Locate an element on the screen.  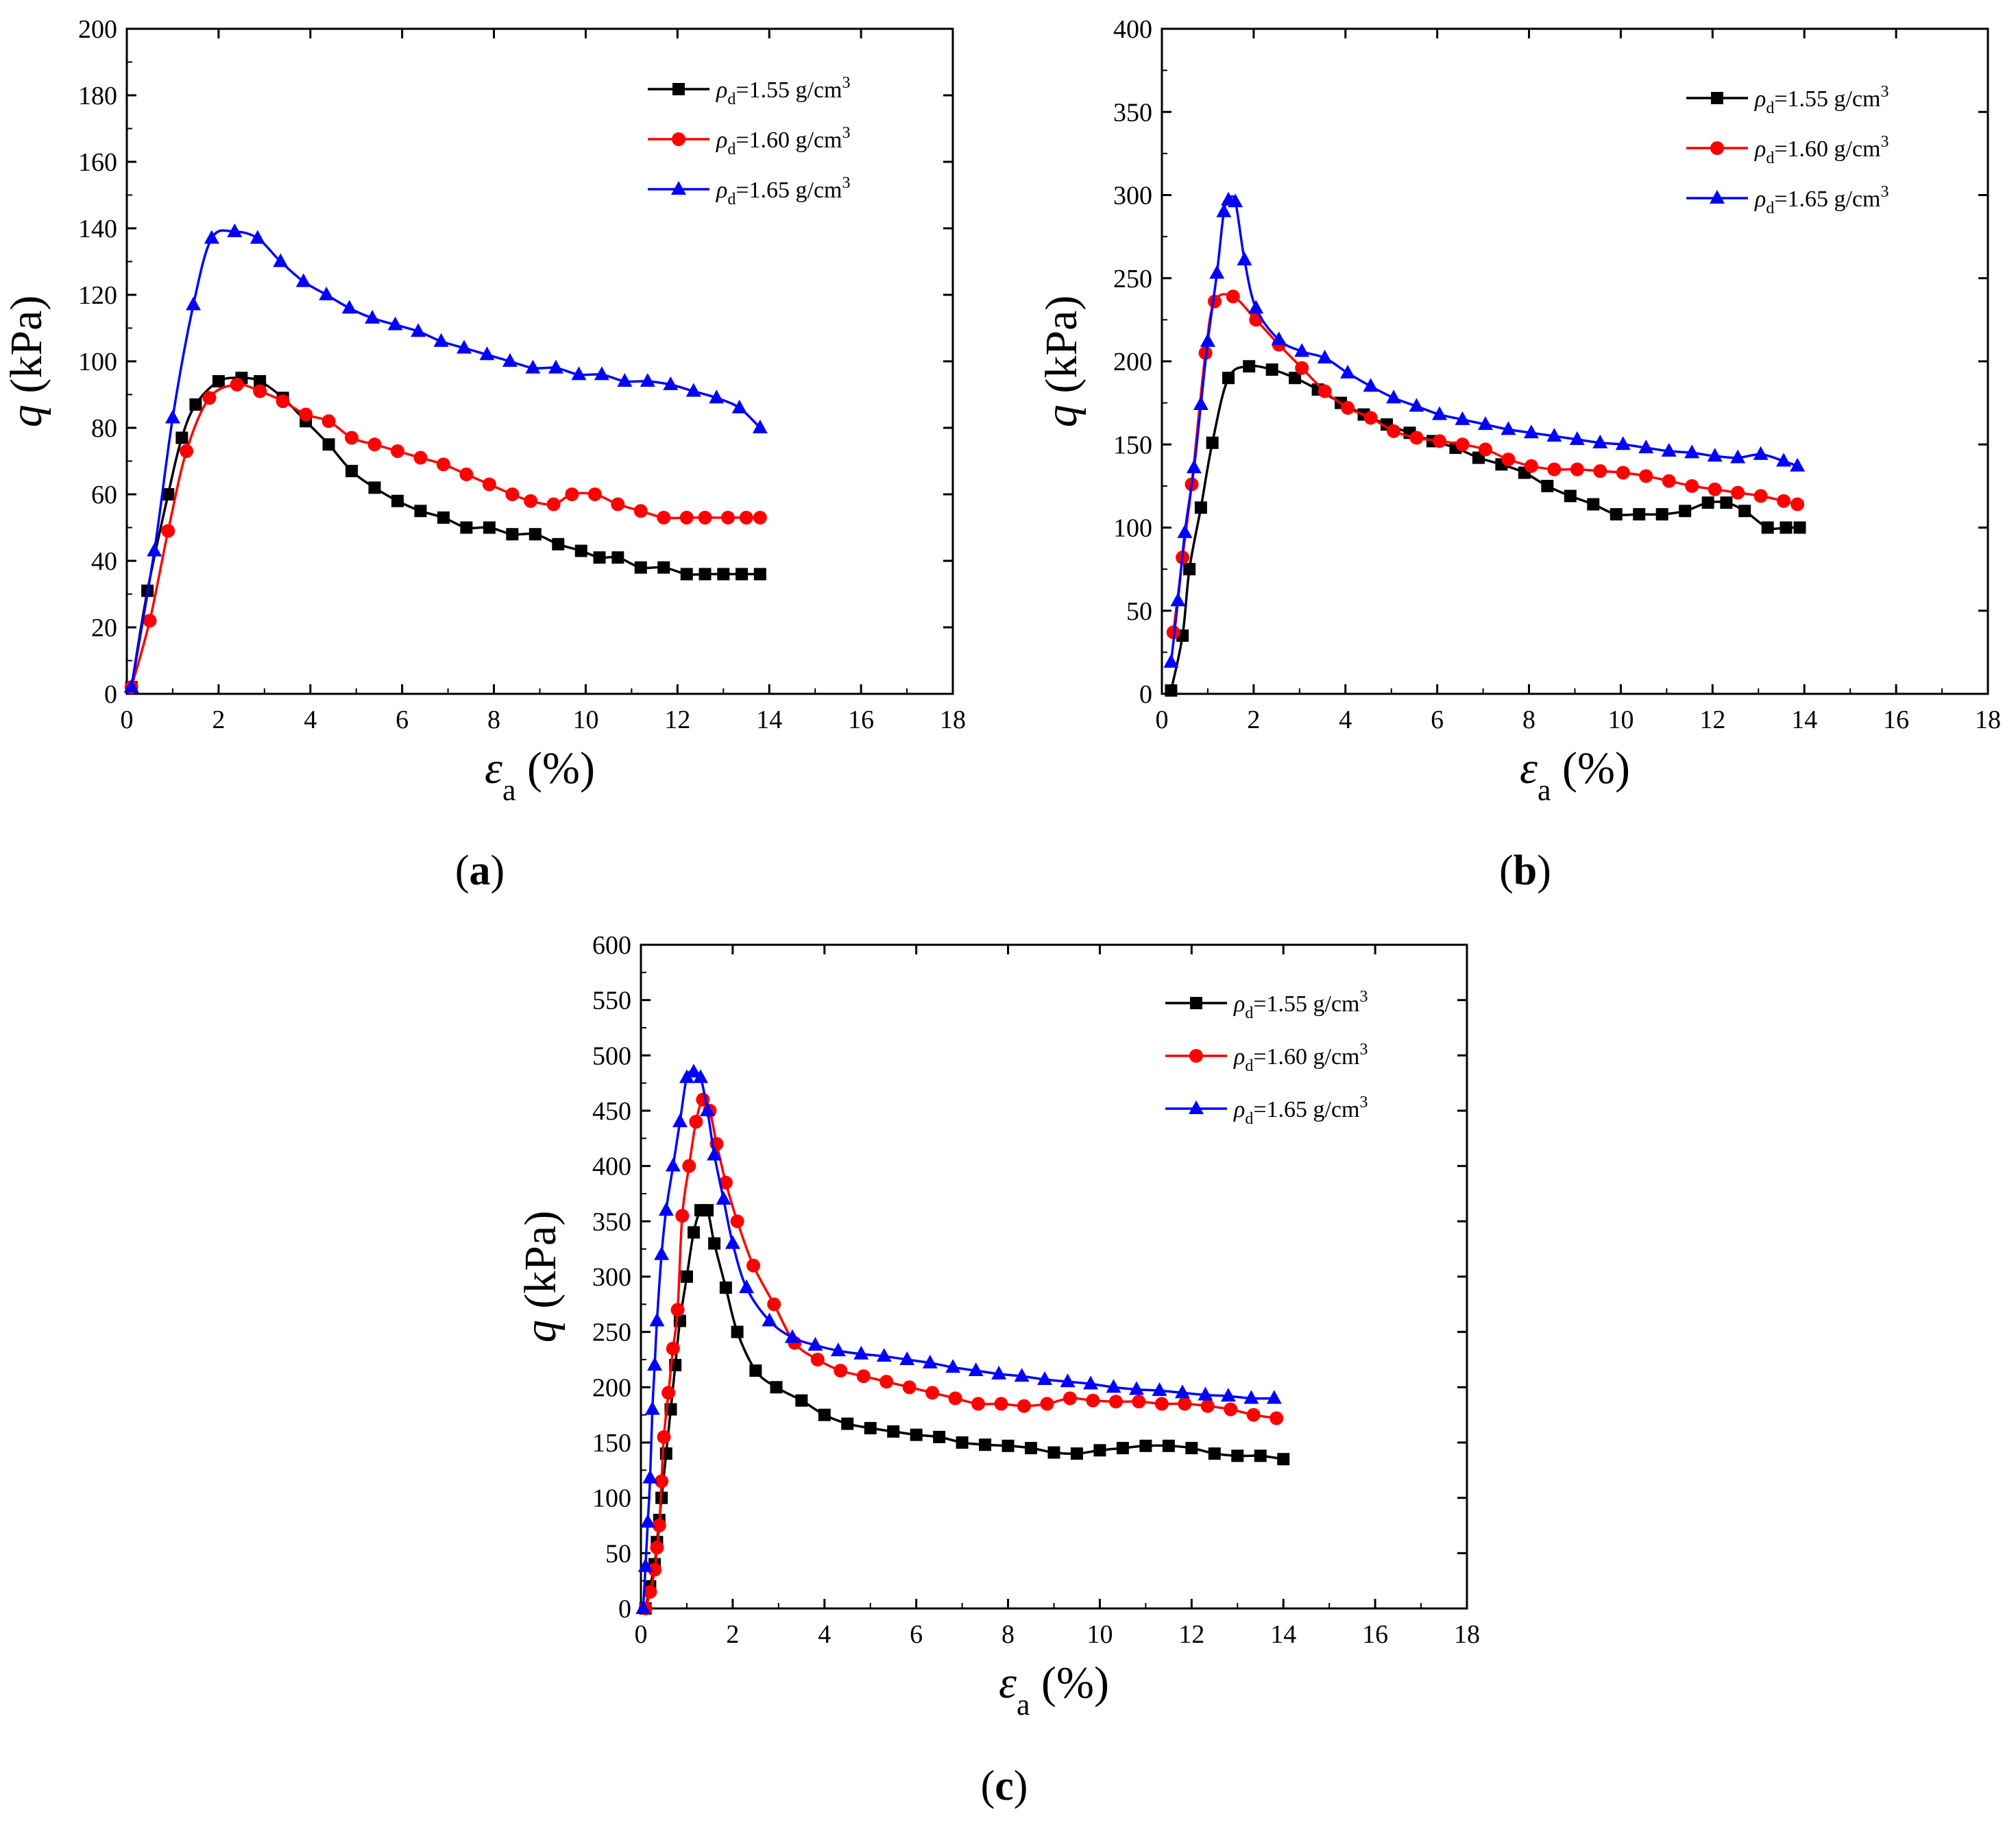
y-tick-label: 250 is located at coordinates (611, 1332).